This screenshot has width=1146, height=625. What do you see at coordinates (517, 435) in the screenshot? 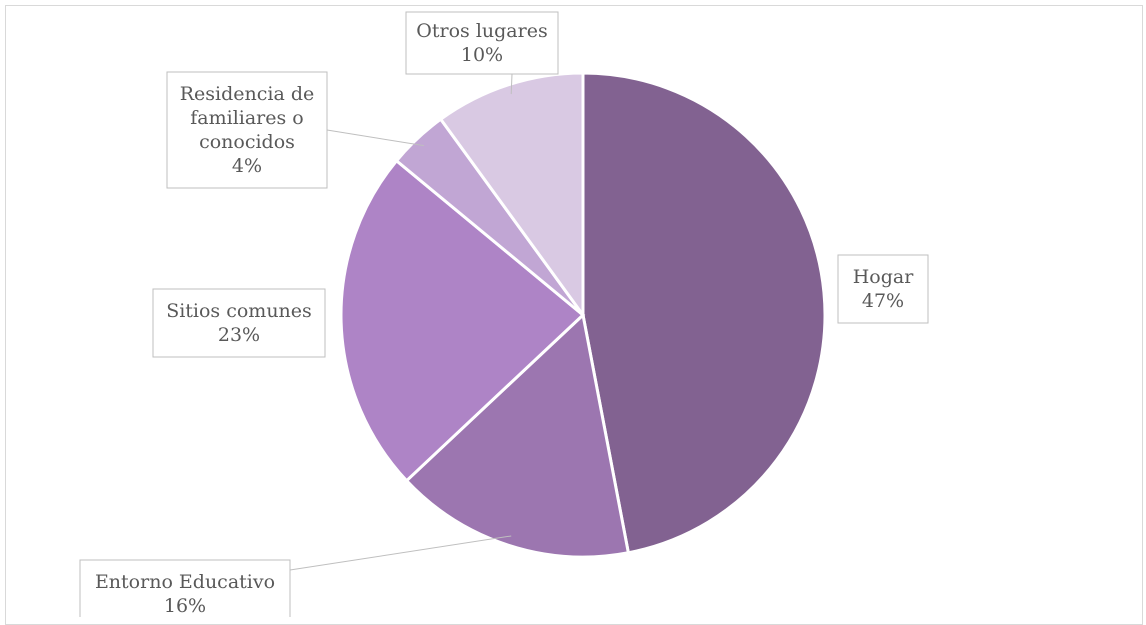
I see `pie-slice-entorno-educativo` at bounding box center [517, 435].